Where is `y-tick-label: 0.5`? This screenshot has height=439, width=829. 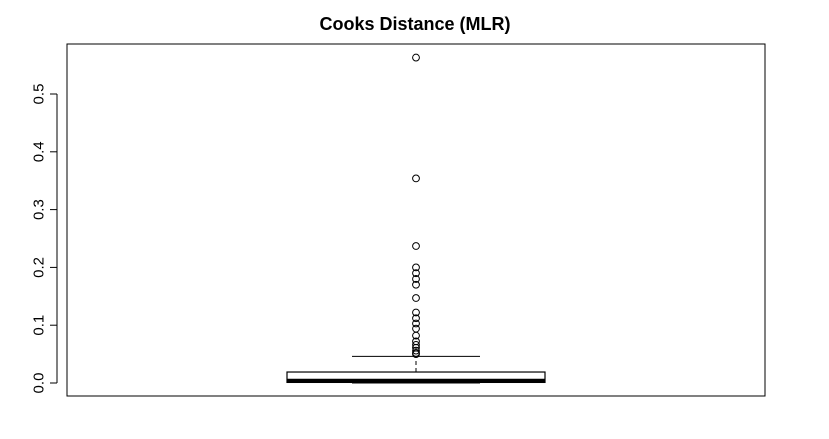 y-tick-label: 0.5 is located at coordinates (39, 94).